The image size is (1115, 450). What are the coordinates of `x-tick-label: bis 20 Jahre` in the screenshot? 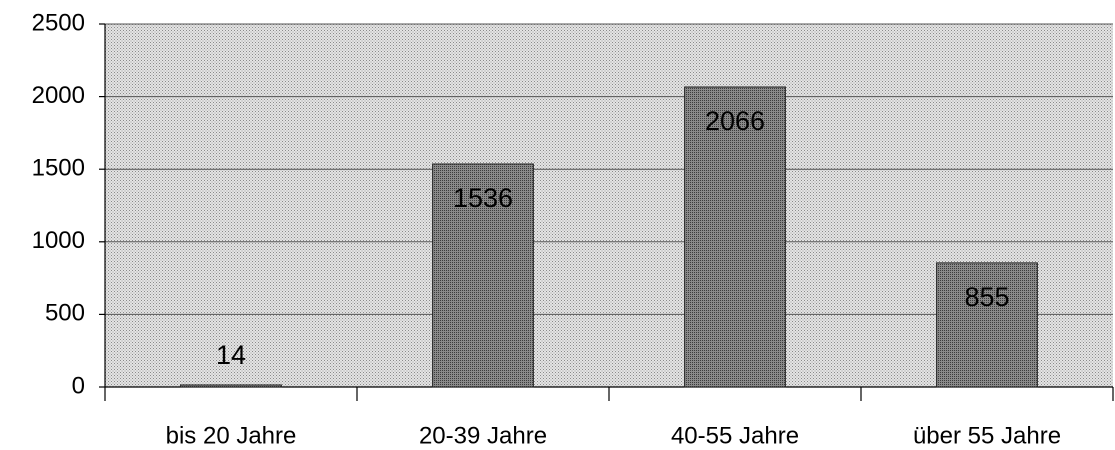 It's located at (231, 435).